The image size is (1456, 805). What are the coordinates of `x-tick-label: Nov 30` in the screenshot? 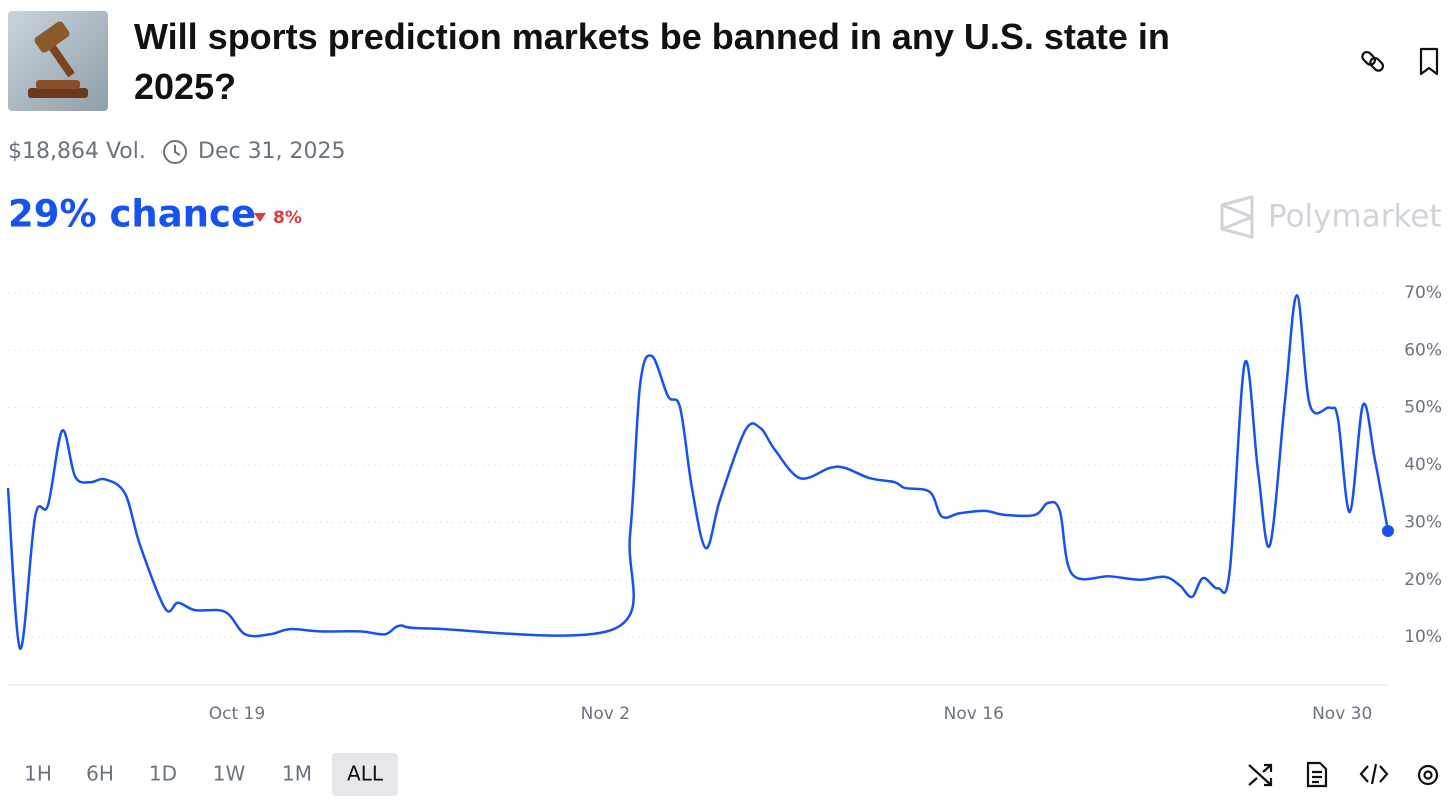 It's located at (1342, 714).